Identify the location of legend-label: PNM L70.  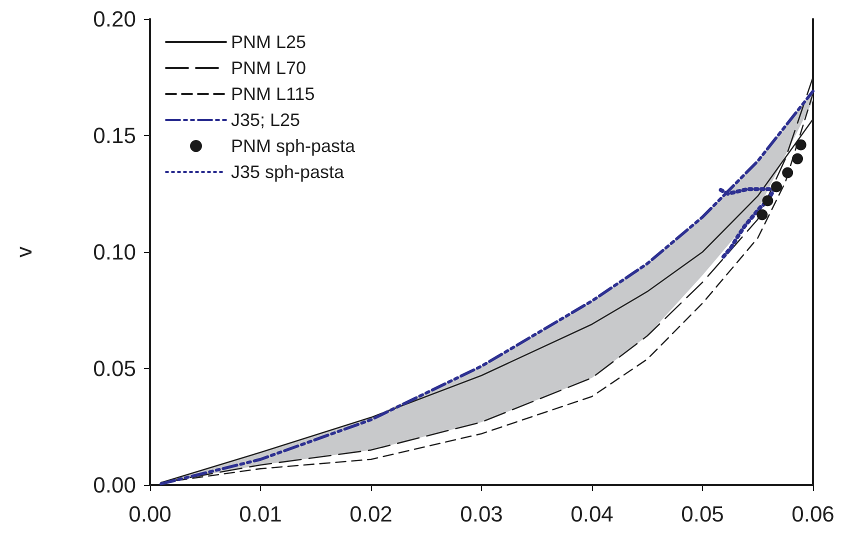
(268, 68).